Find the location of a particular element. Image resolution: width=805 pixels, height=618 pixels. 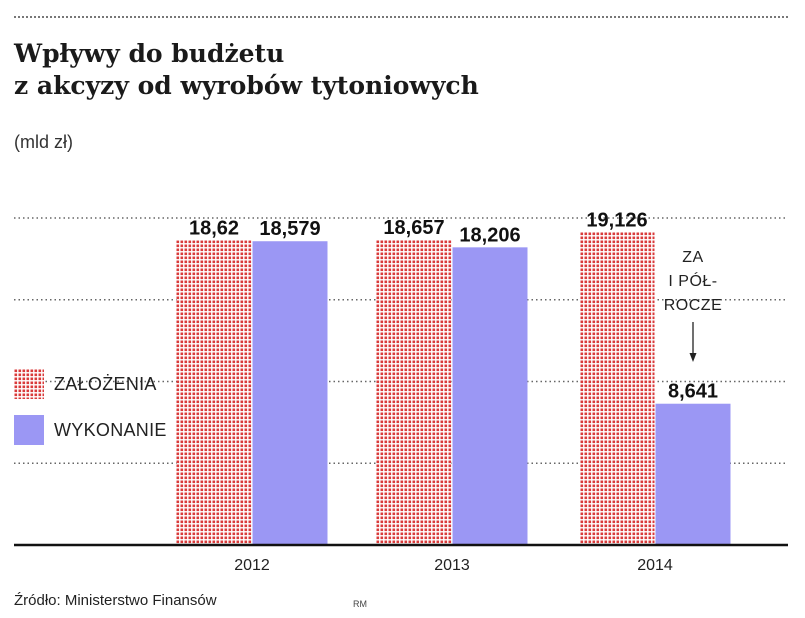

title-line-2: z akcyzy od wyrobów tytoniowych is located at coordinates (246, 85).